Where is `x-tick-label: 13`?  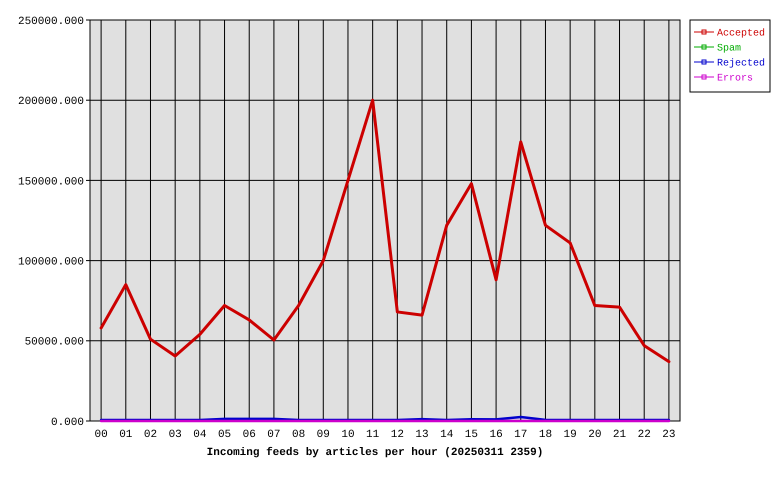
x-tick-label: 13 is located at coordinates (422, 435).